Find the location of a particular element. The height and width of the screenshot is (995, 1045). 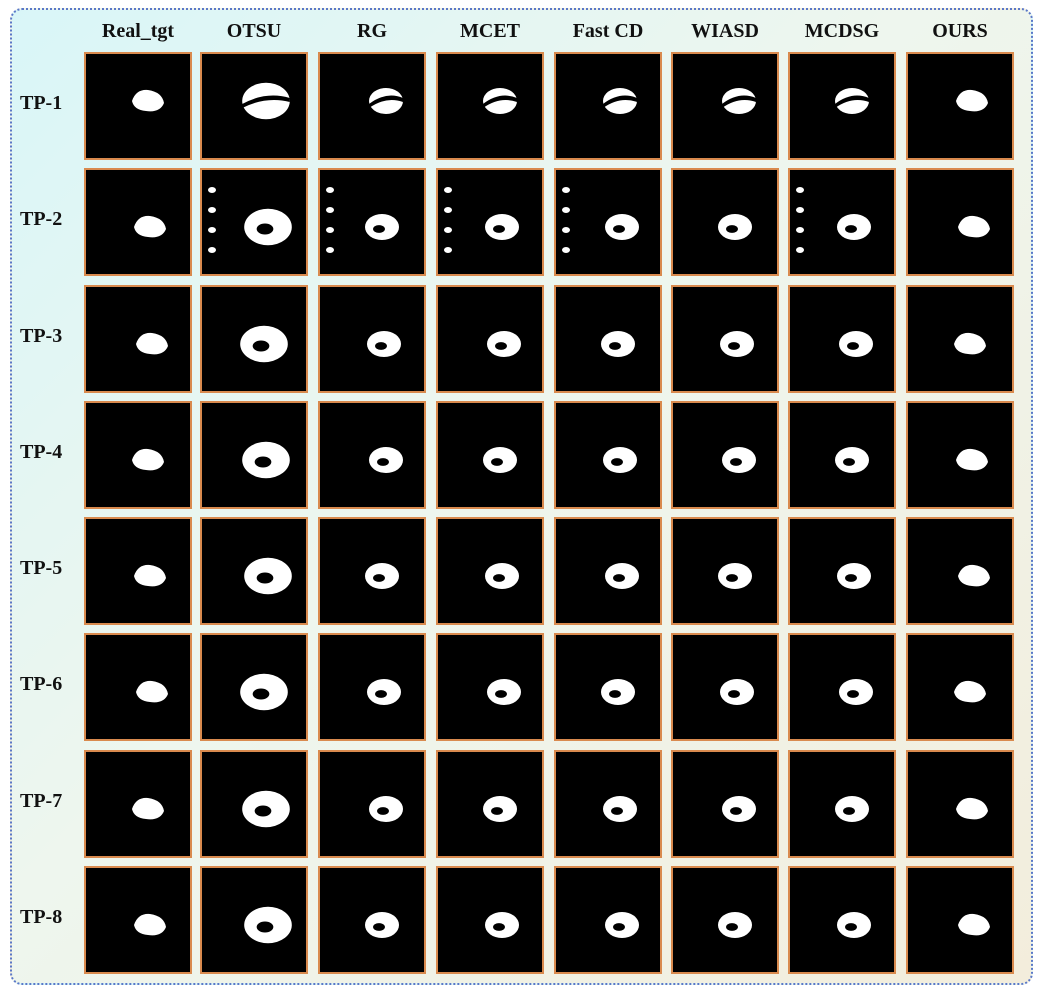

column-header: WIASD is located at coordinates (725, 31).